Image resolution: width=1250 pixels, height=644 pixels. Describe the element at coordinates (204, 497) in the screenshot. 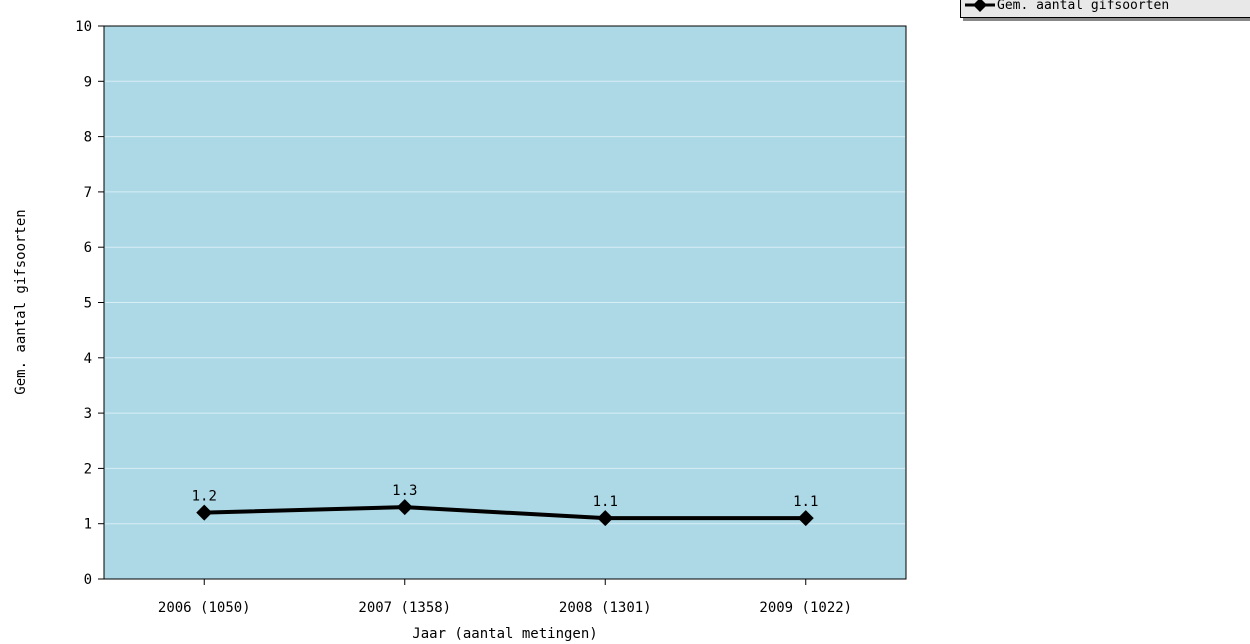

I see `data-label: 1.2` at that location.